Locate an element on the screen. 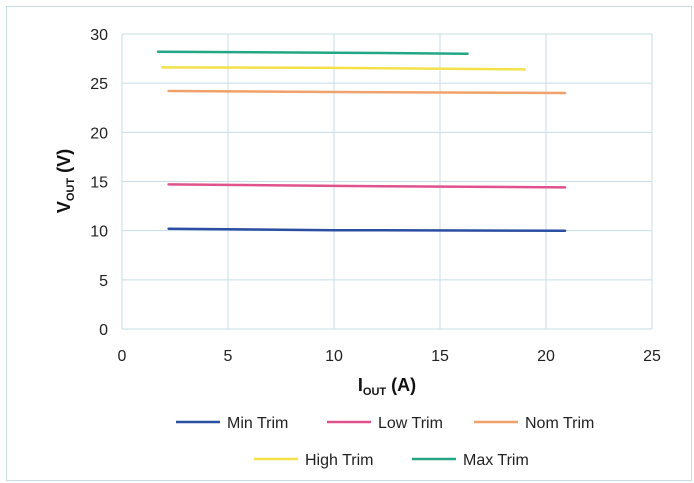  legend-label: Max Trim is located at coordinates (496, 460).